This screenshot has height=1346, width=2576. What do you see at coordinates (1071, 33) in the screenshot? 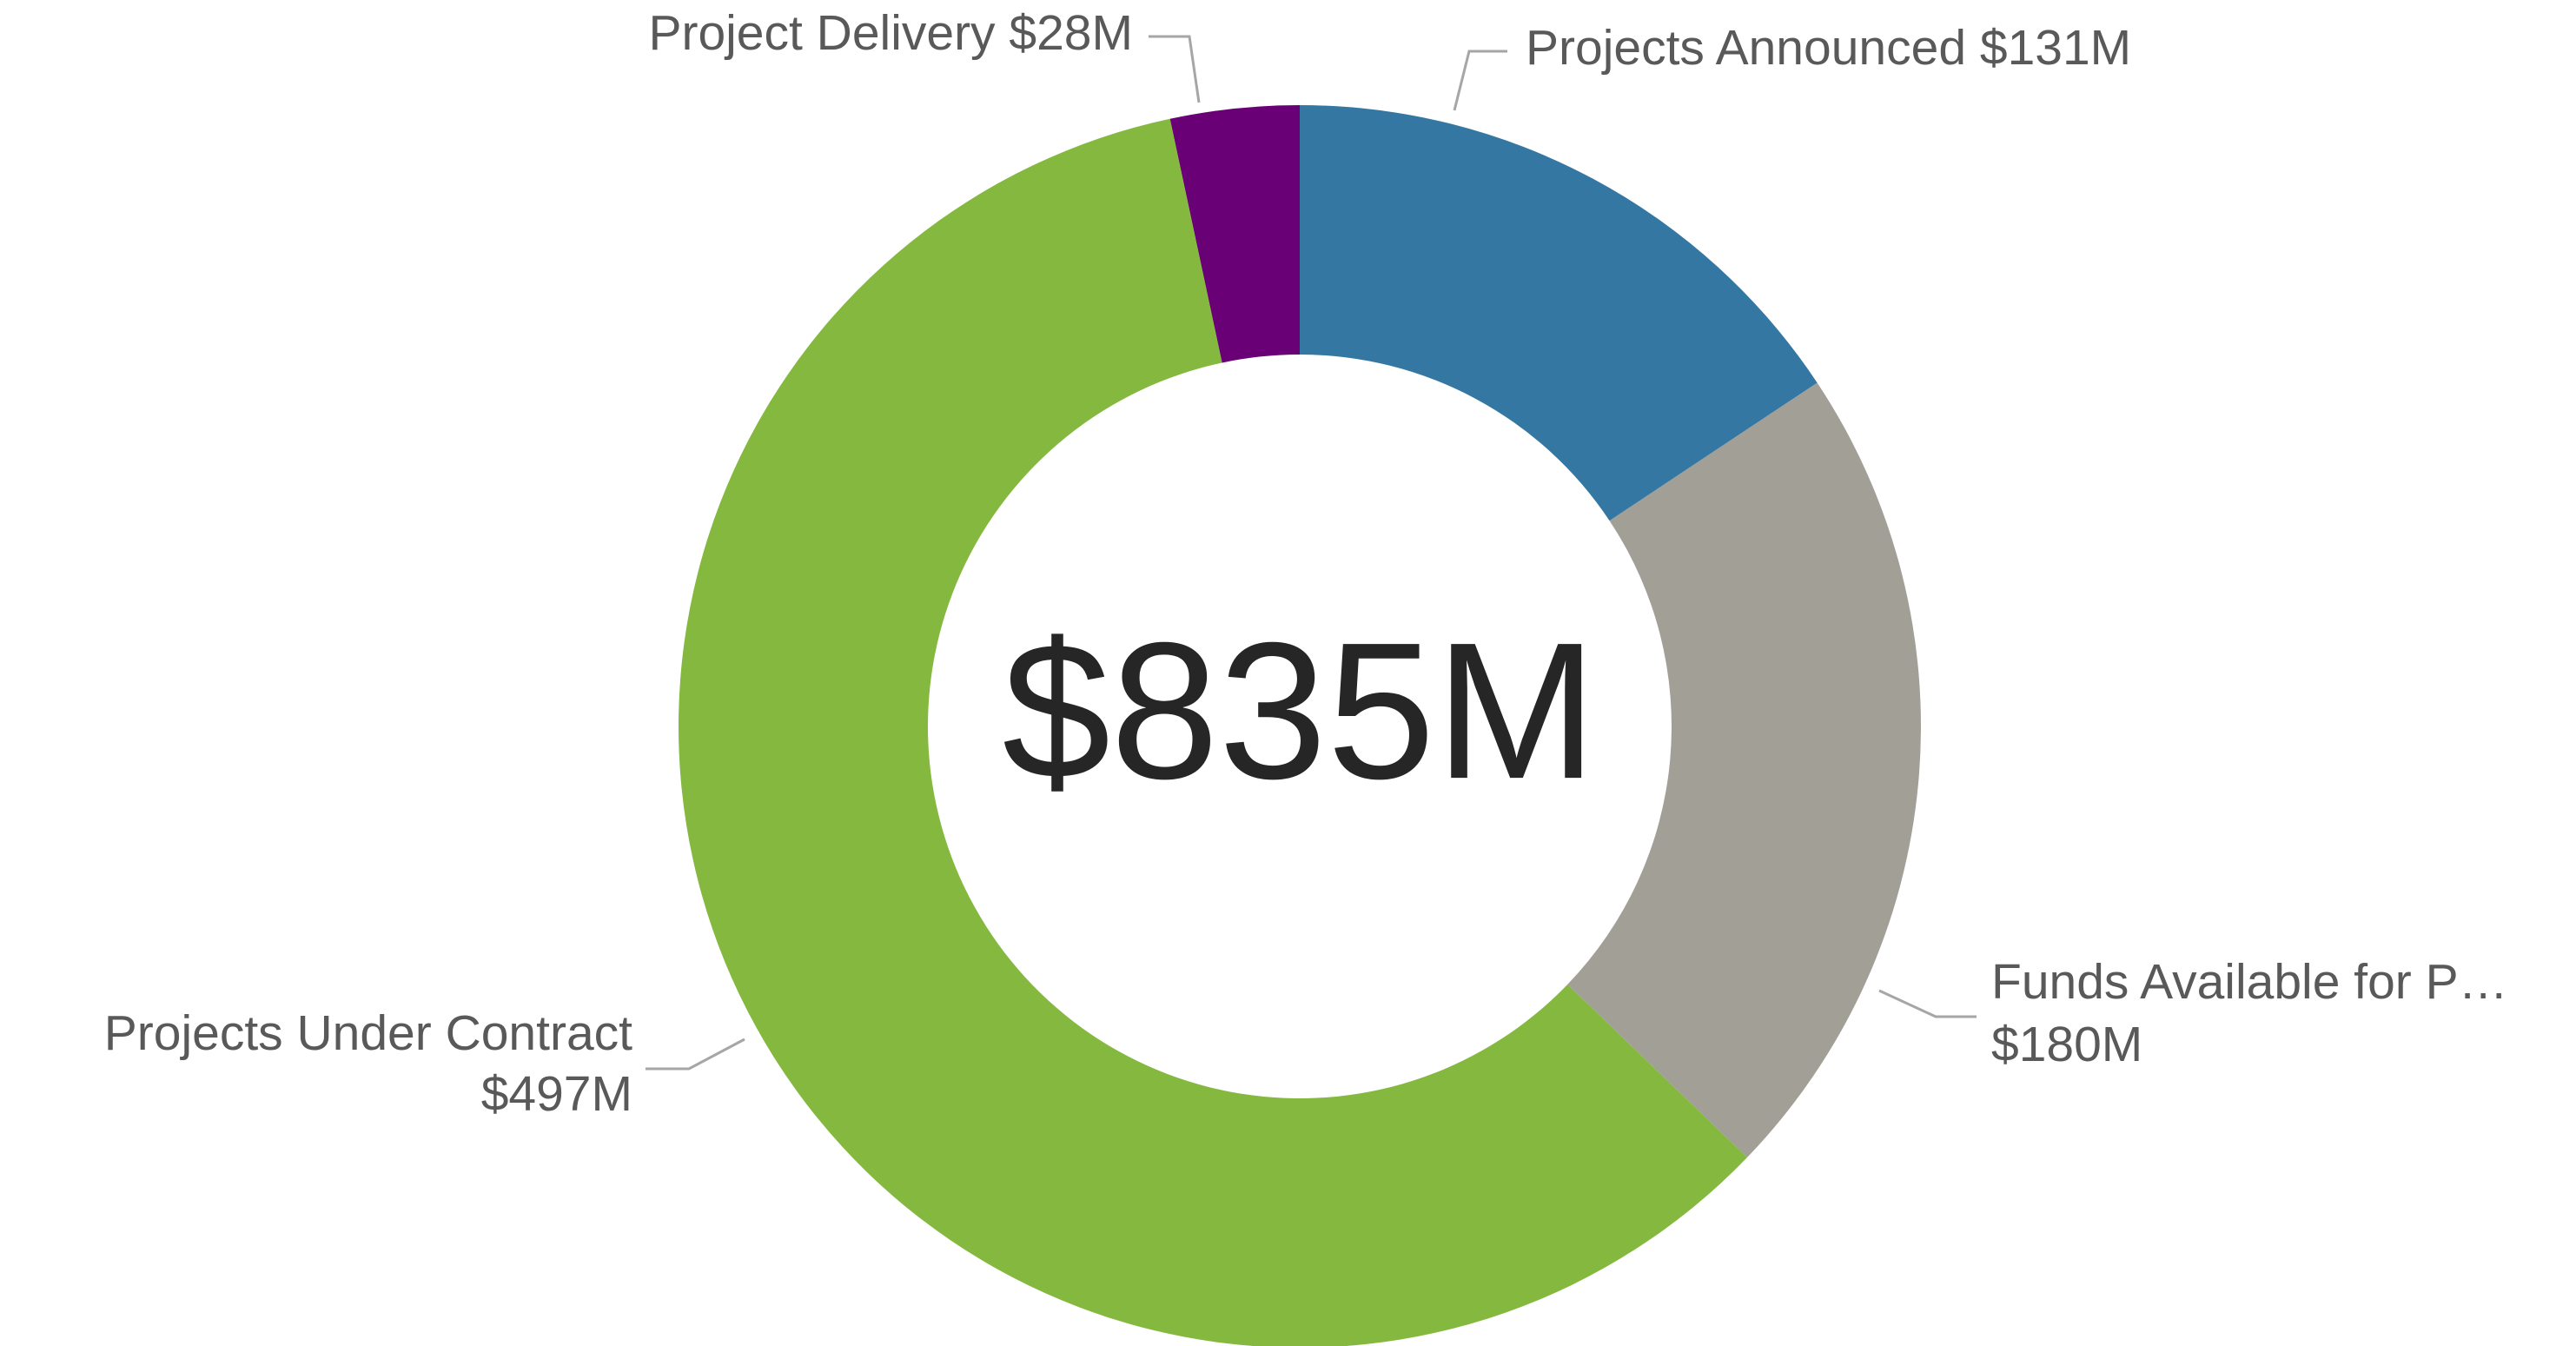
I see `value-label: $28M` at bounding box center [1071, 33].